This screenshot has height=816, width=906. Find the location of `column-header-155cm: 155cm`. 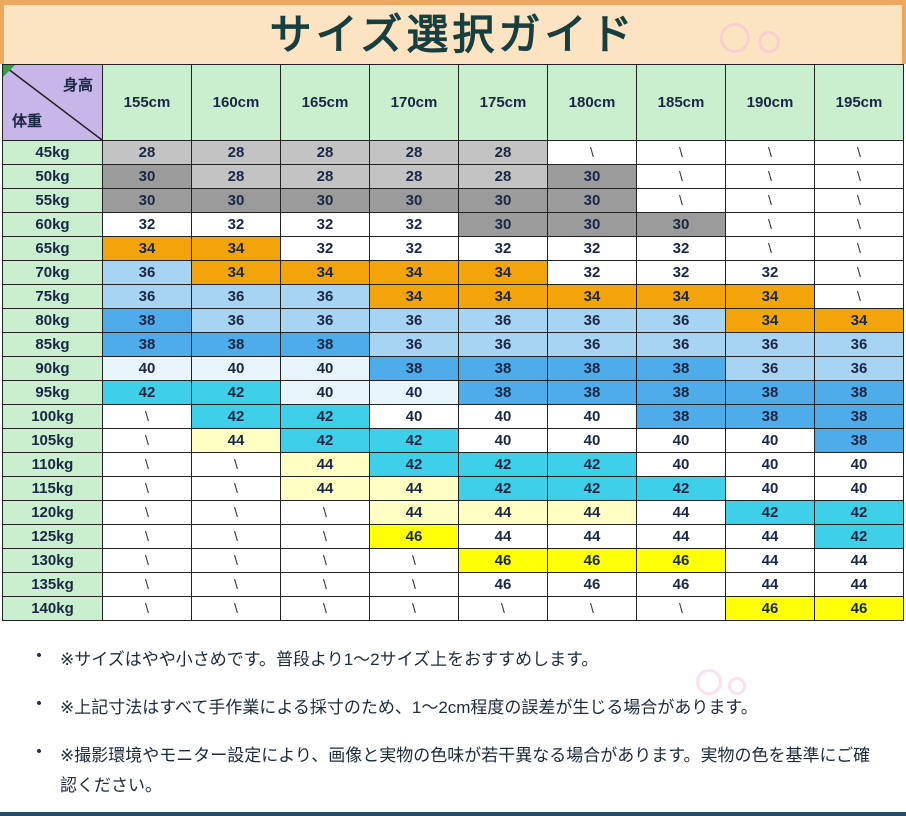

column-header-155cm: 155cm is located at coordinates (147, 102).